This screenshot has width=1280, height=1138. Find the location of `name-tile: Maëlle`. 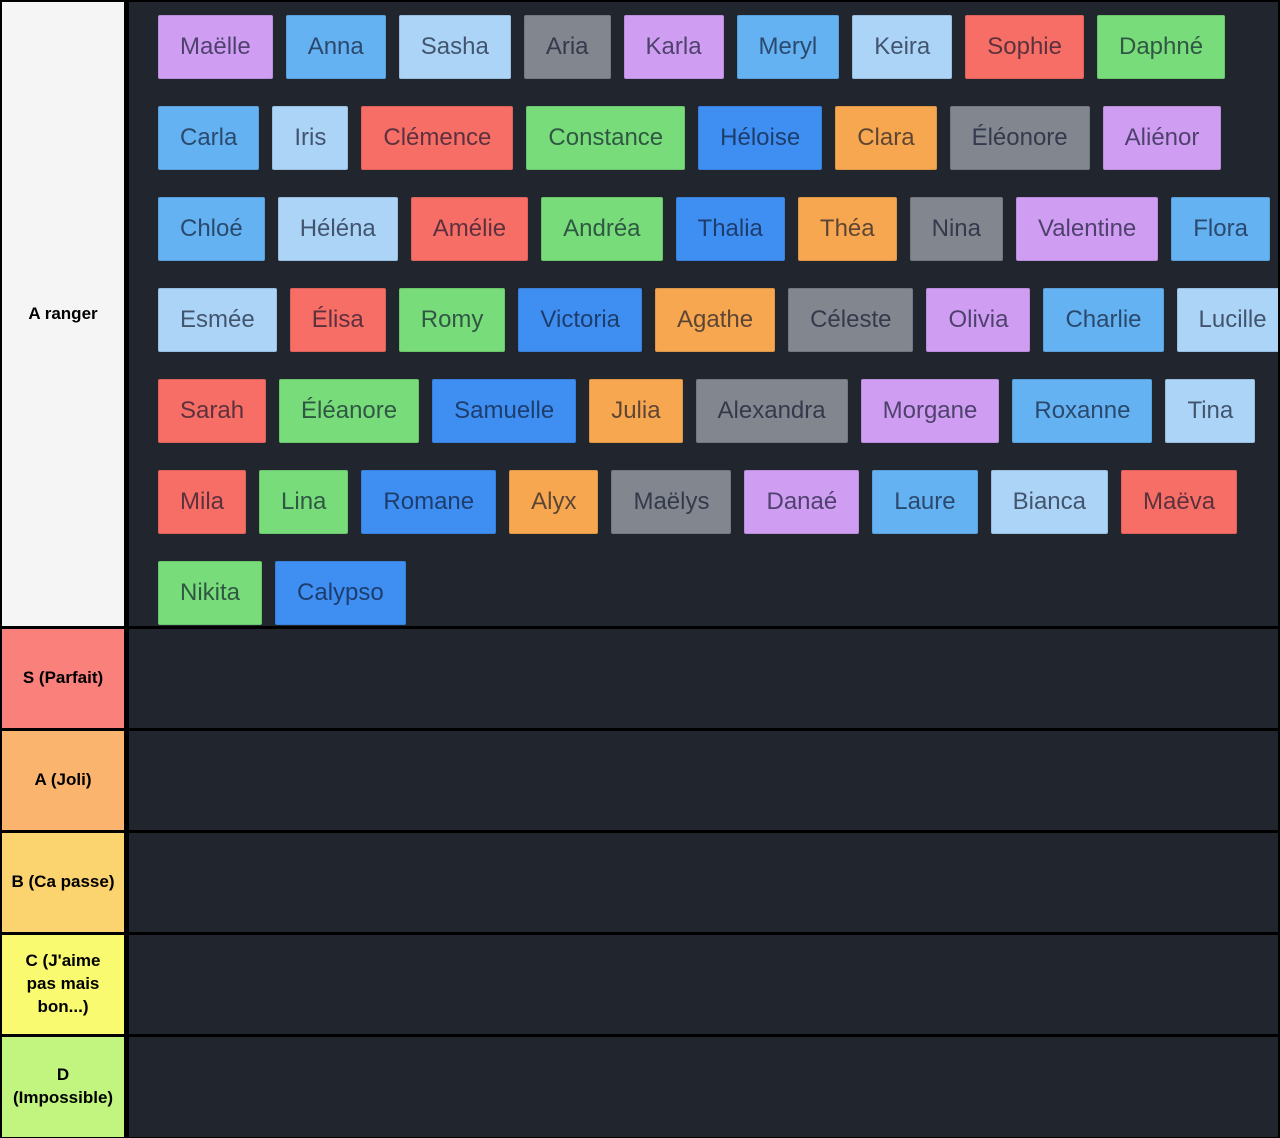

name-tile: Maëlle is located at coordinates (215, 47).